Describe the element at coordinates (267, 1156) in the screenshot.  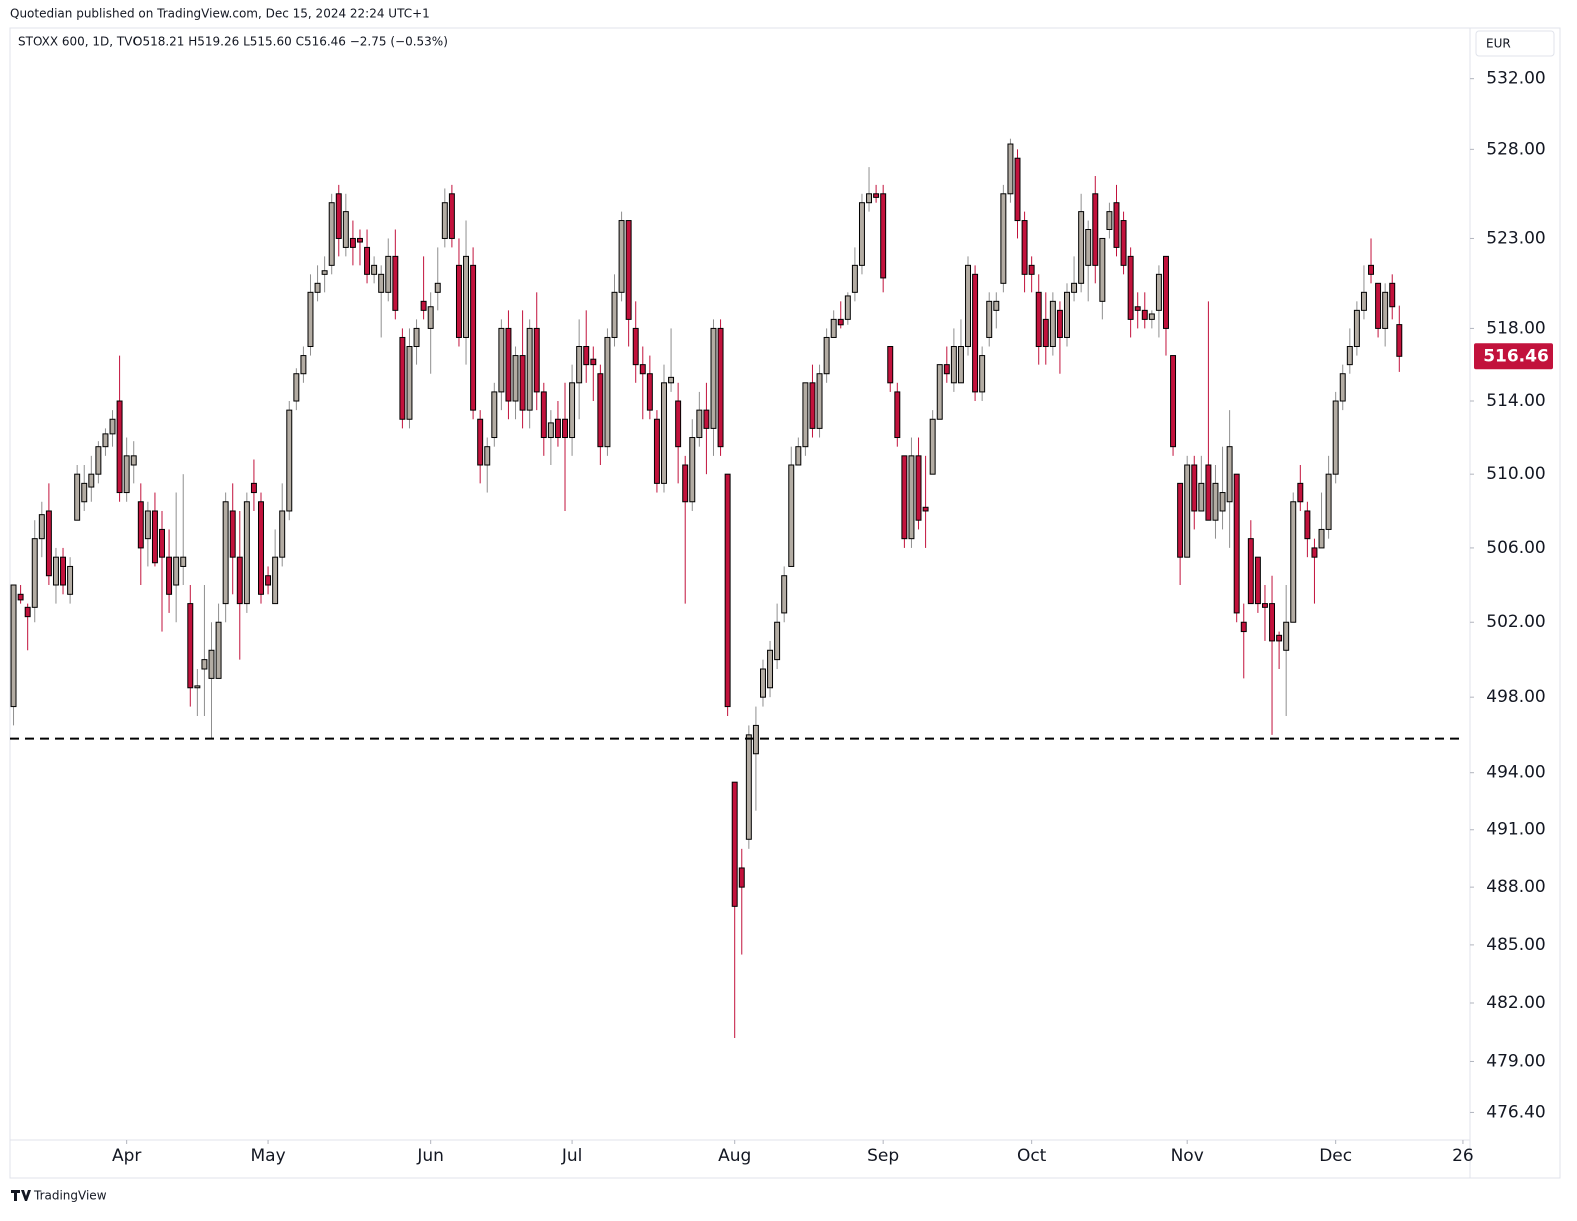
I see `x-tick-label: May` at that location.